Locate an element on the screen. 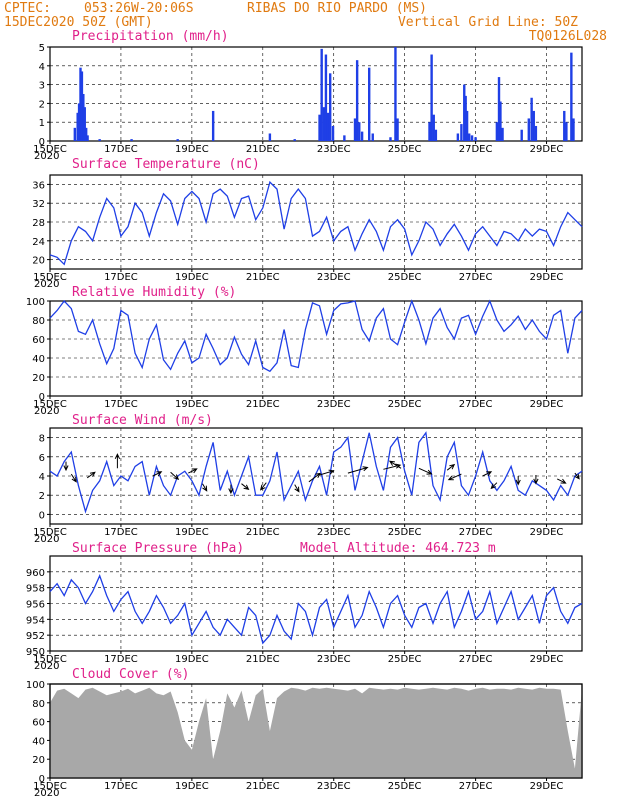 This screenshot has width=618, height=800. y-tick-label: 956 is located at coordinates (35, 605).